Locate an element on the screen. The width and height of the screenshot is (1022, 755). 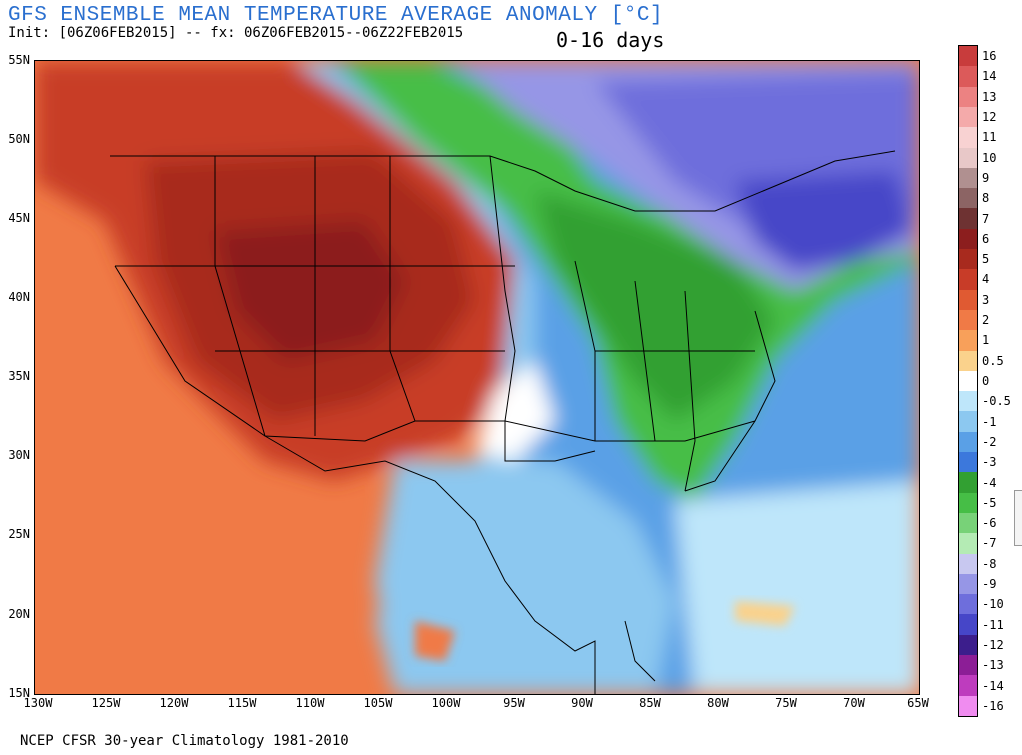
side-panel-tab is located at coordinates (1018, 518).